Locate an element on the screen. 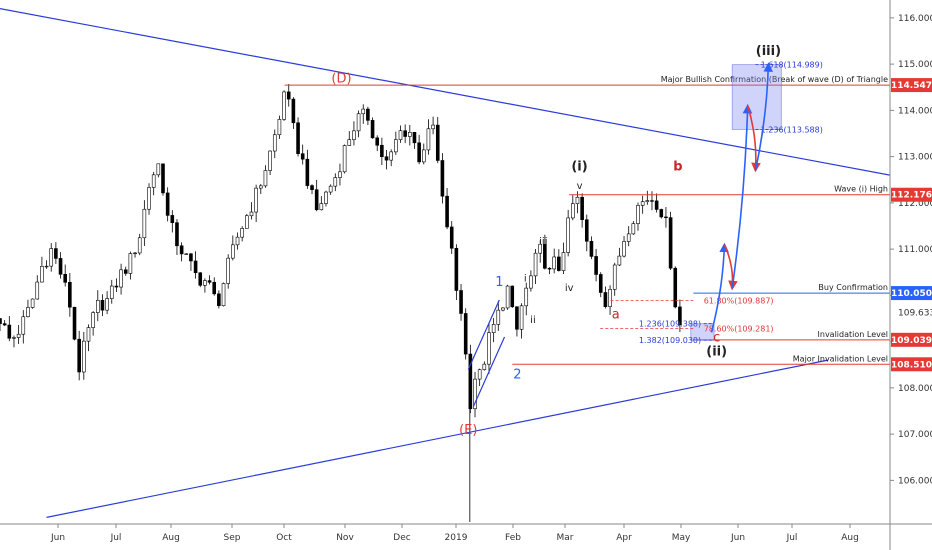 The width and height of the screenshot is (932, 550). x-tick-label: Dec is located at coordinates (401, 538).